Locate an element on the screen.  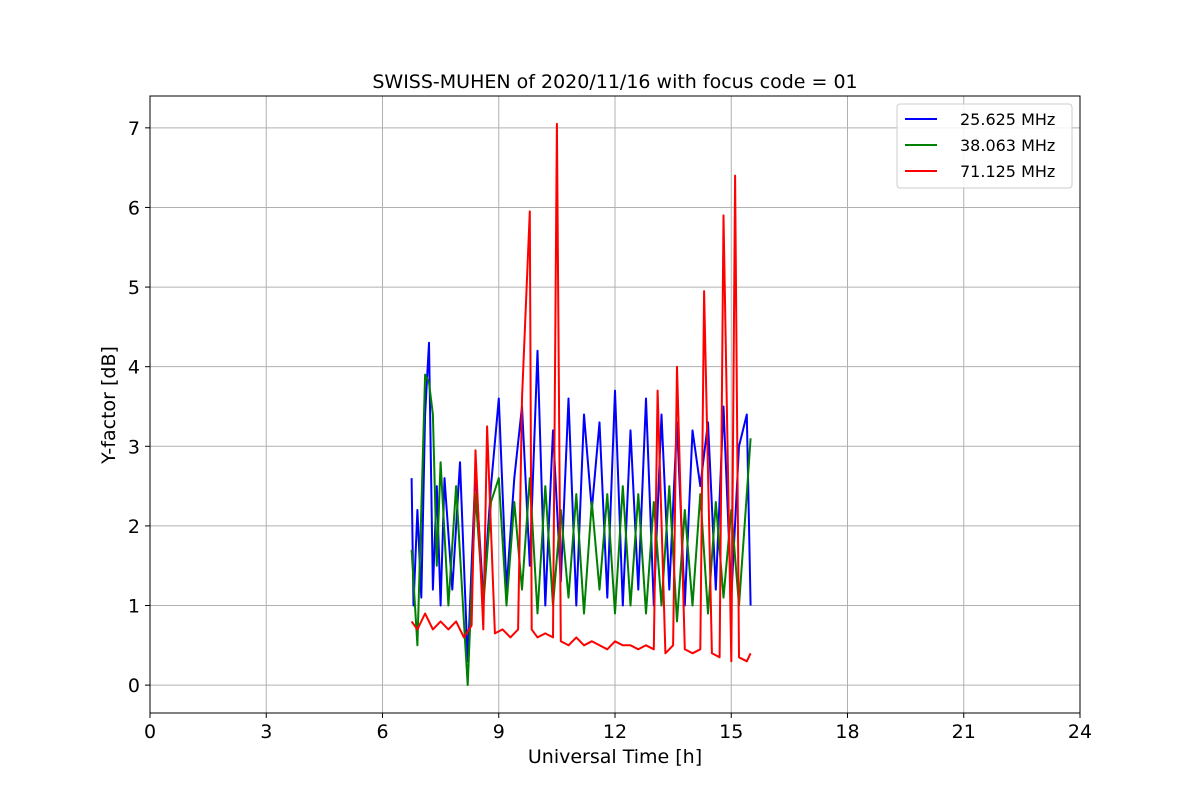
y-tick-label: 5 is located at coordinates (134, 288).